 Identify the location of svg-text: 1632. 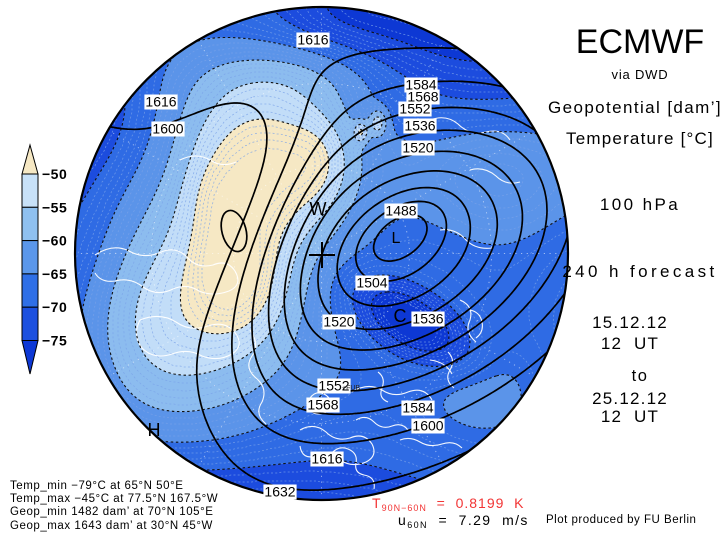
(279, 492).